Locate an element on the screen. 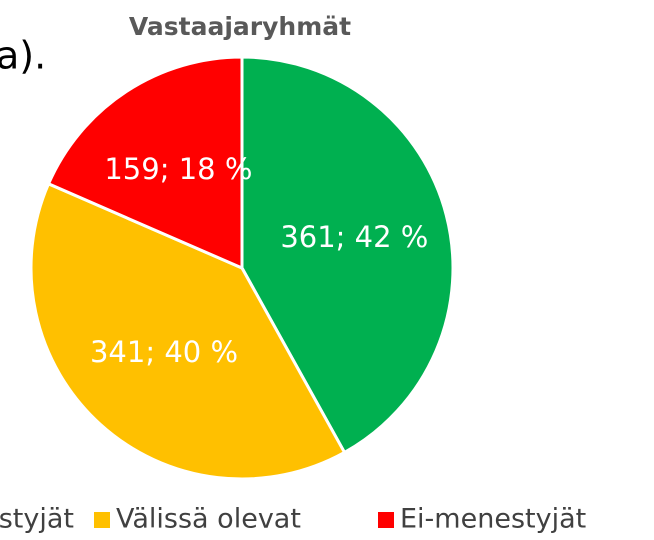  data-label: 159; 18 % is located at coordinates (178, 169).